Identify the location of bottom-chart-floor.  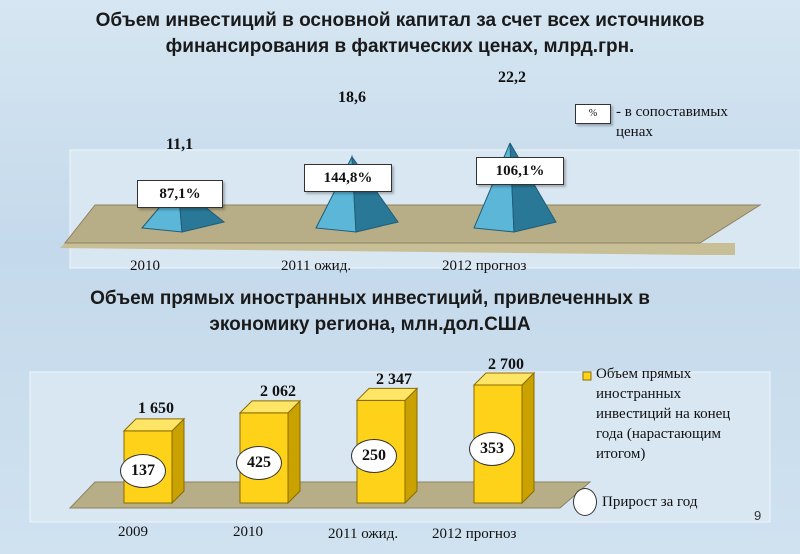
(330, 495).